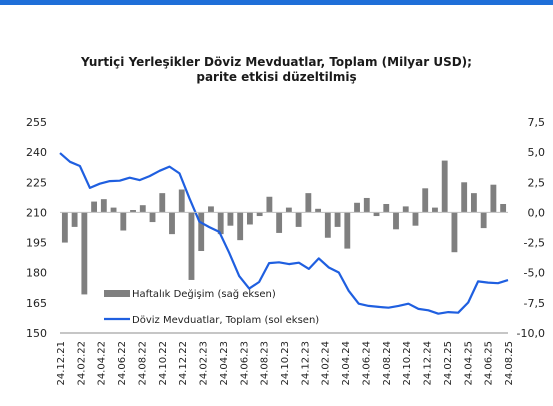  Describe the element at coordinates (276, 77) in the screenshot. I see `chart-title-line-2: parite etkisi düzeltilmiş` at that location.